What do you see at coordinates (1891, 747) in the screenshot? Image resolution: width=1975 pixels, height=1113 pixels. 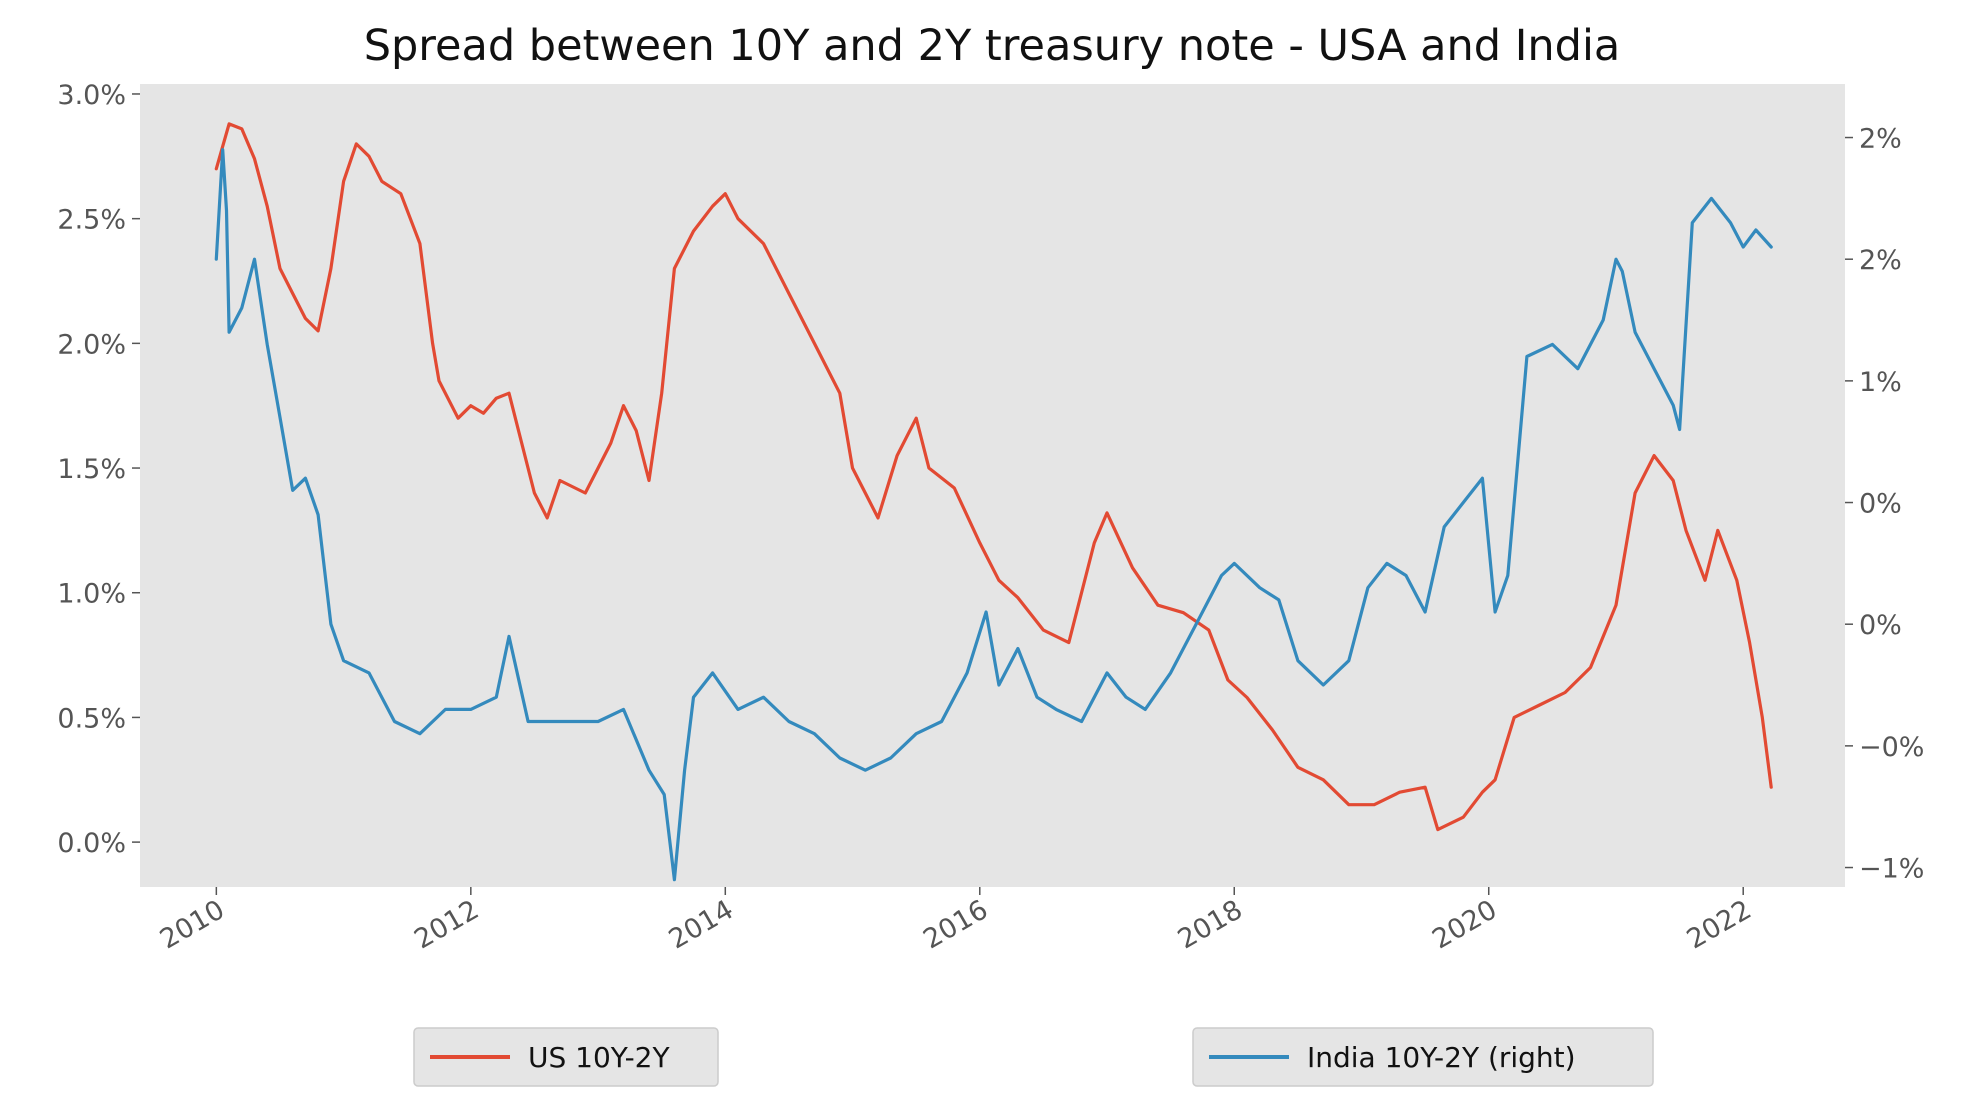 I see `right-y-tick-label: −0%` at bounding box center [1891, 747].